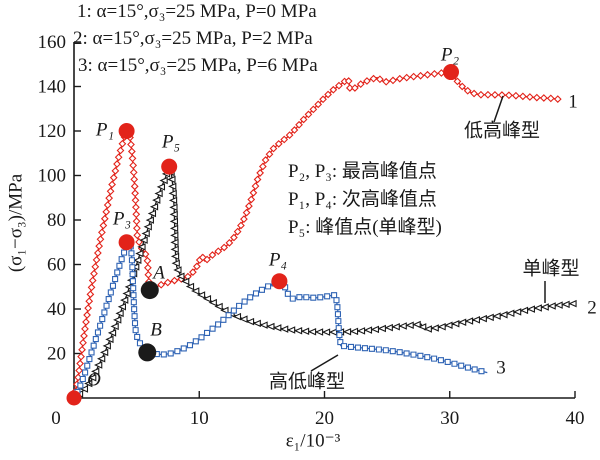 The width and height of the screenshot is (600, 460). Describe the element at coordinates (551, 269) in the screenshot. I see `annotation-single-peak-type: 单峰型` at that location.